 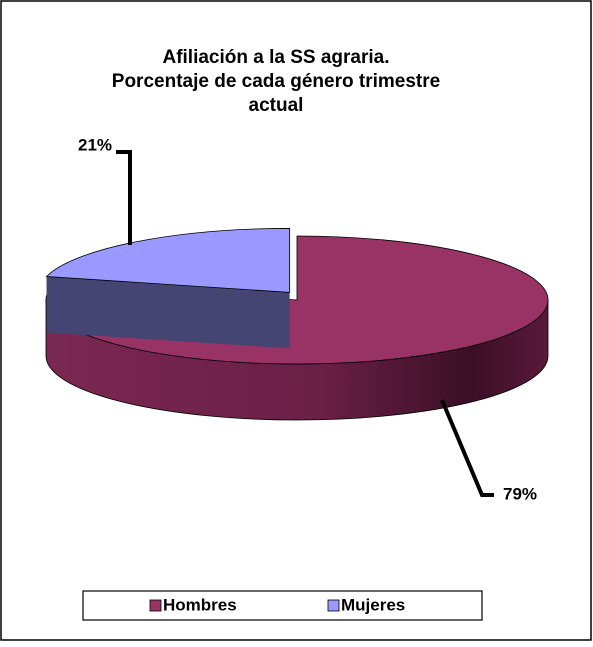 I want to click on legend-label: Mujeres, so click(x=373, y=604).